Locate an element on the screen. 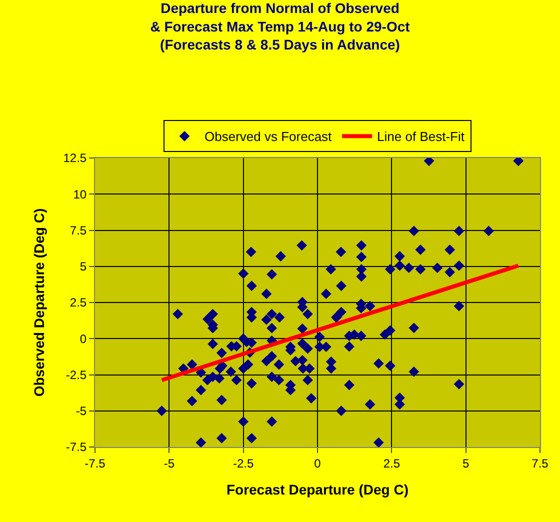  x-tick-label: 0 is located at coordinates (318, 463).